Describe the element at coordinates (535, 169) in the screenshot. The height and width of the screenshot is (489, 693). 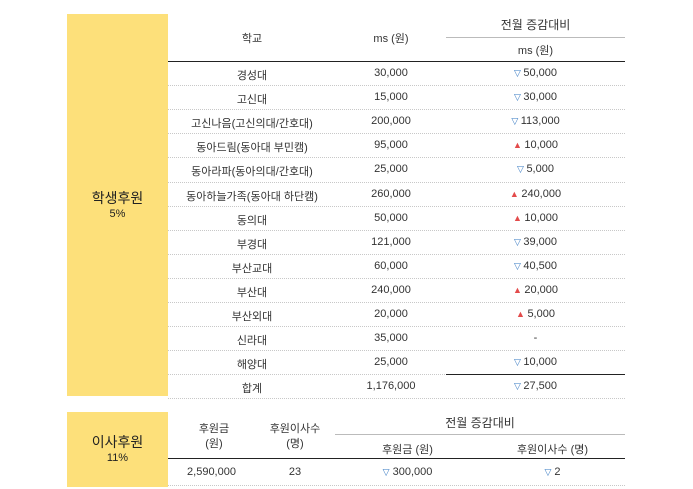
I see `change-value: ▽ 5,000` at that location.